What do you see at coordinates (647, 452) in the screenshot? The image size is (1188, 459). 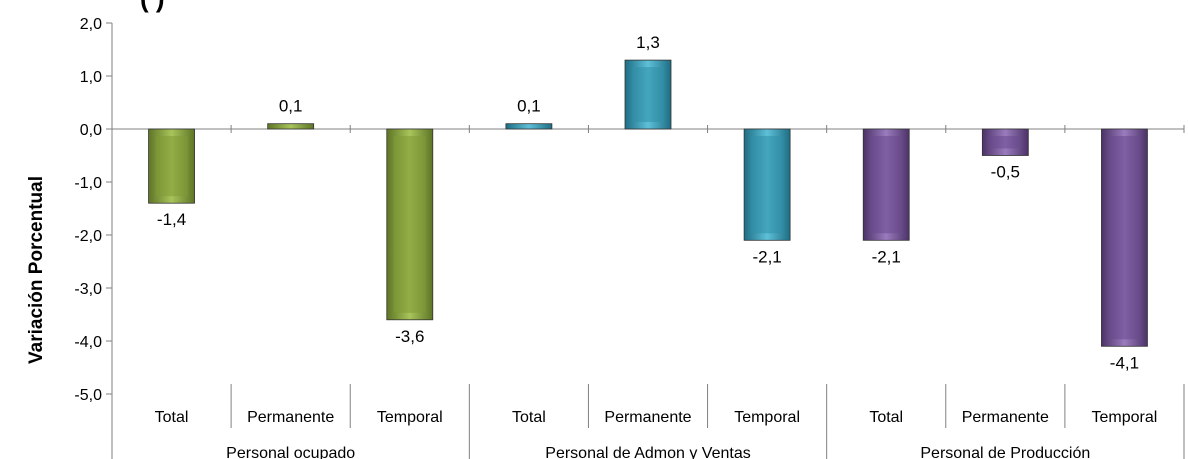 I see `group-label: Personal de Admon y Ventas` at bounding box center [647, 452].